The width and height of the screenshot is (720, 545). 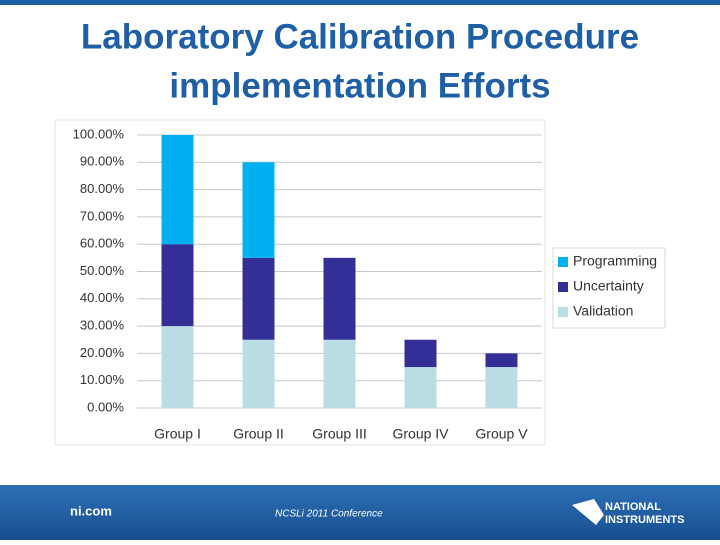 What do you see at coordinates (339, 434) in the screenshot?
I see `x-tick-label: Group III` at bounding box center [339, 434].